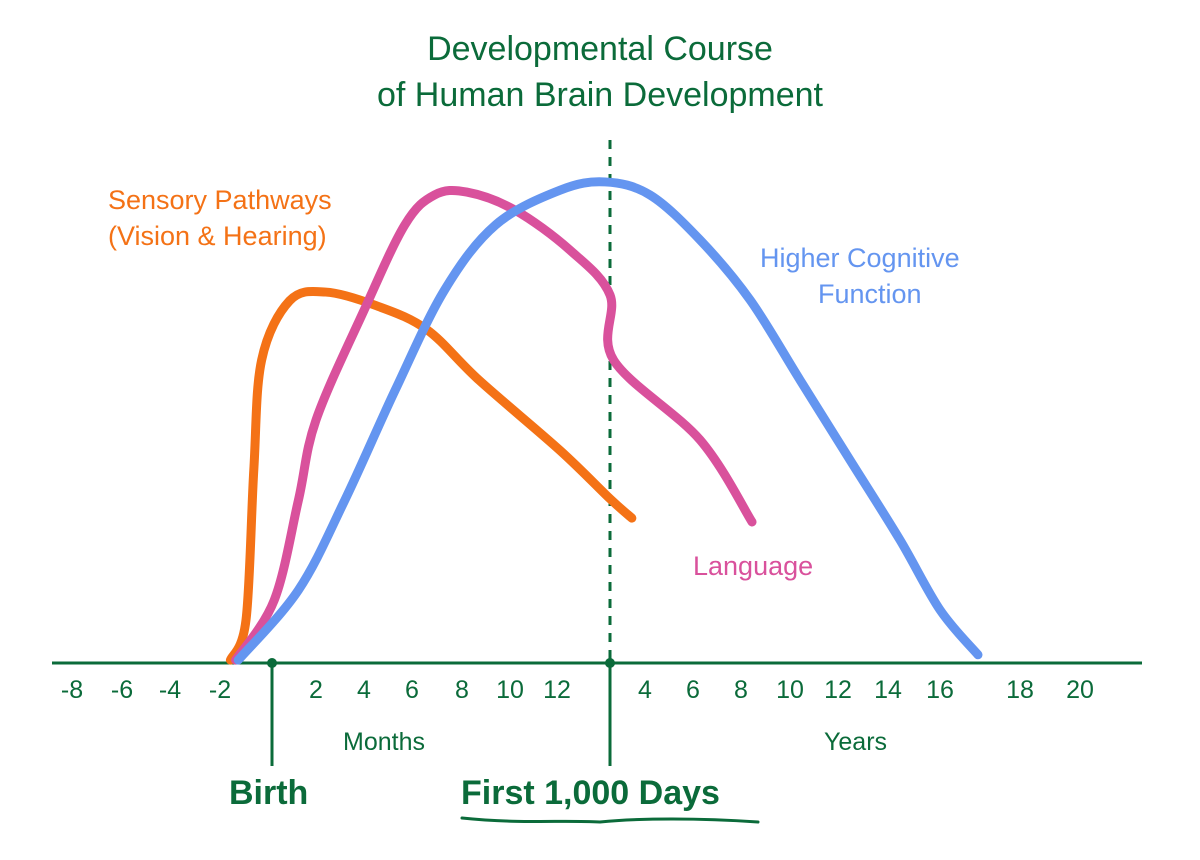  Describe the element at coordinates (1080, 690) in the screenshot. I see `x-tick-label-years: 20` at that location.